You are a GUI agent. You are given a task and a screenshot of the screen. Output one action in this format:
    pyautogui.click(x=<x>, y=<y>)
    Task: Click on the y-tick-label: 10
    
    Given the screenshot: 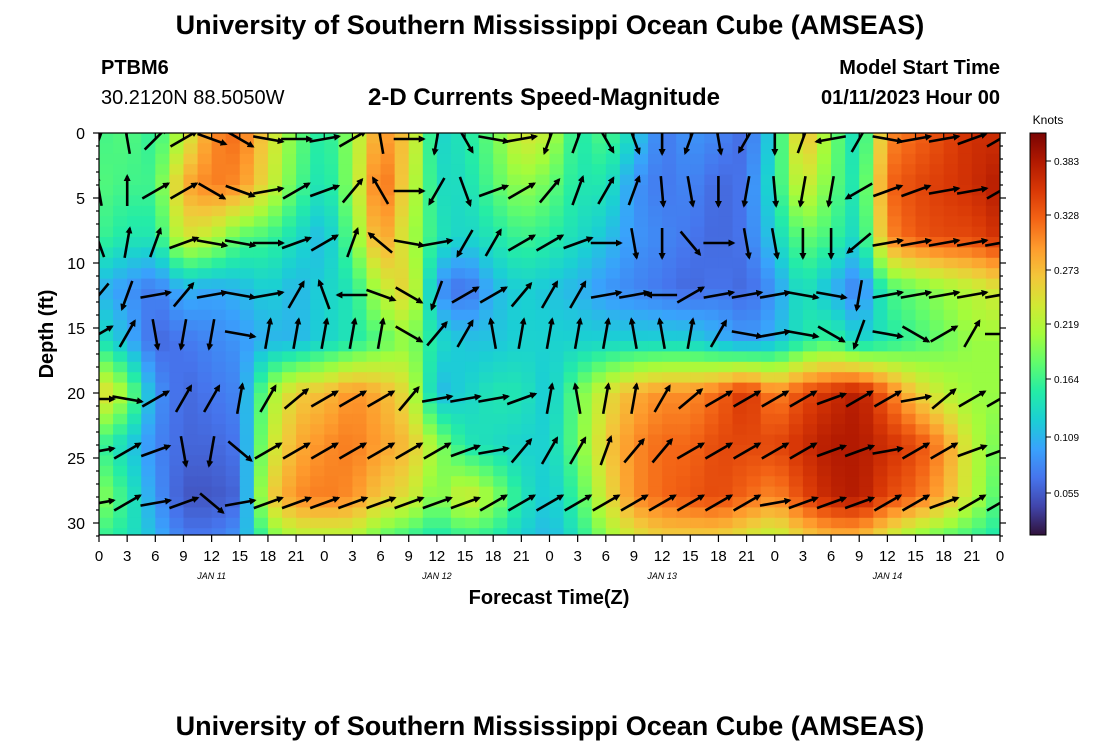 What is the action you would take?
    pyautogui.click(x=76, y=264)
    